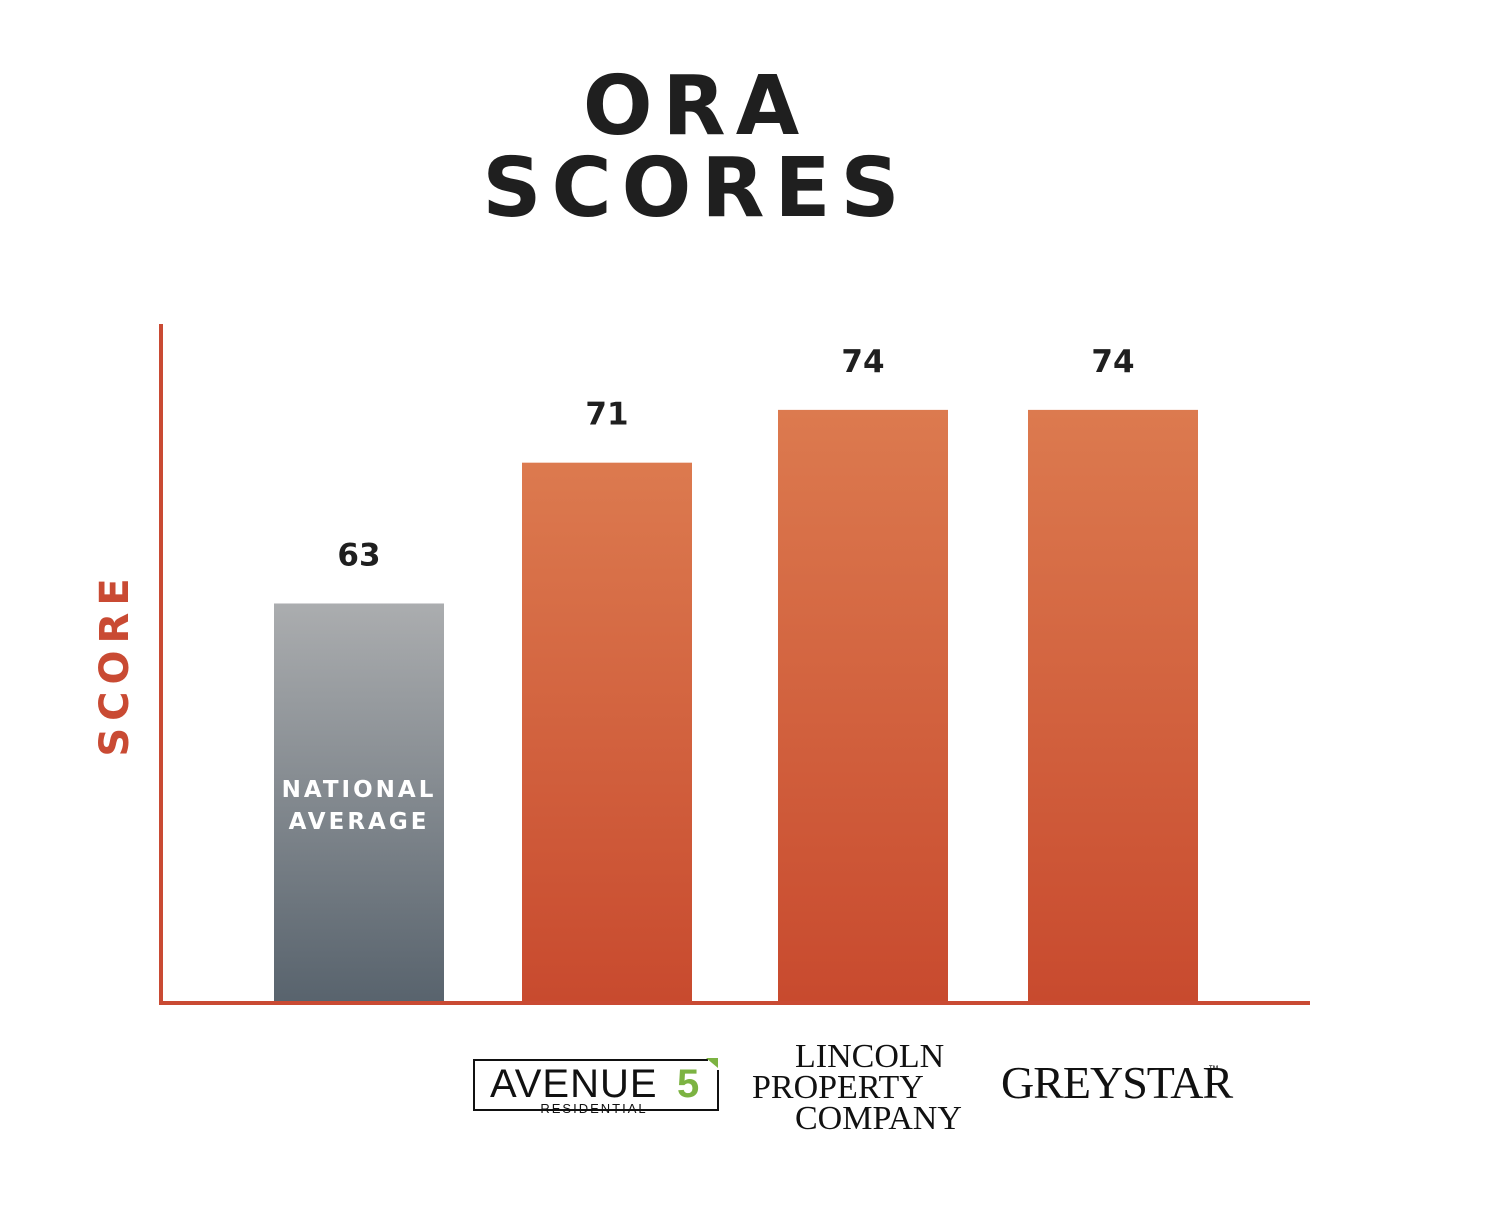 The image size is (1492, 1228). I want to click on greystar-logo: GREYSTAR ™, so click(1117, 1082).